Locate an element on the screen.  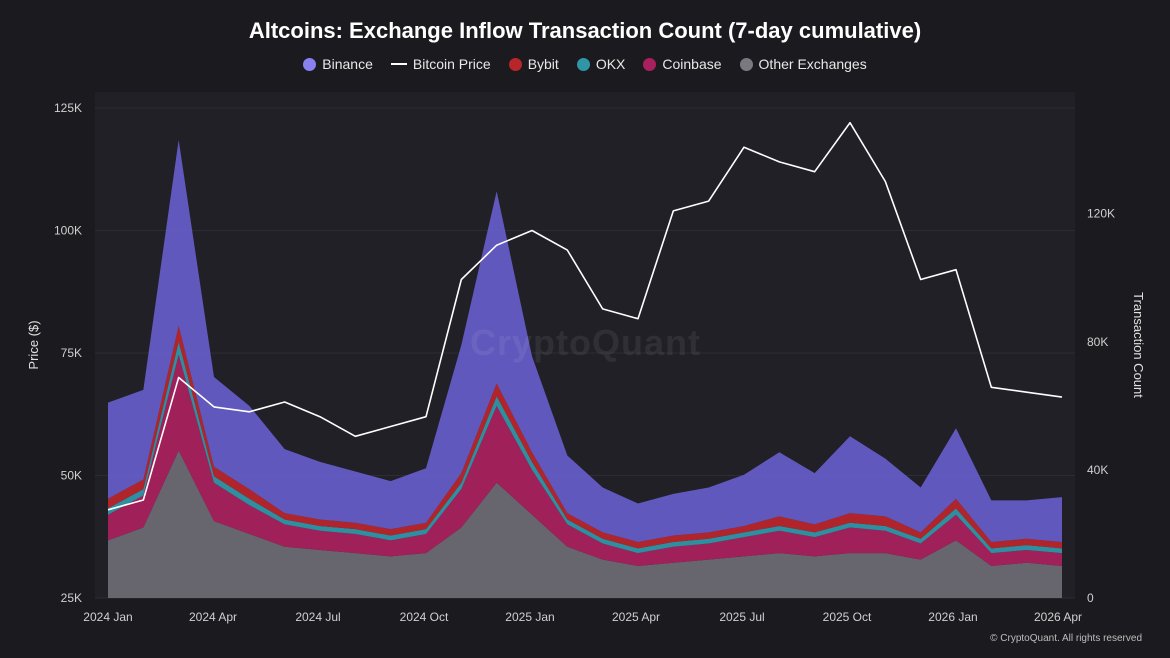
legend-dot-binance is located at coordinates (310, 64).